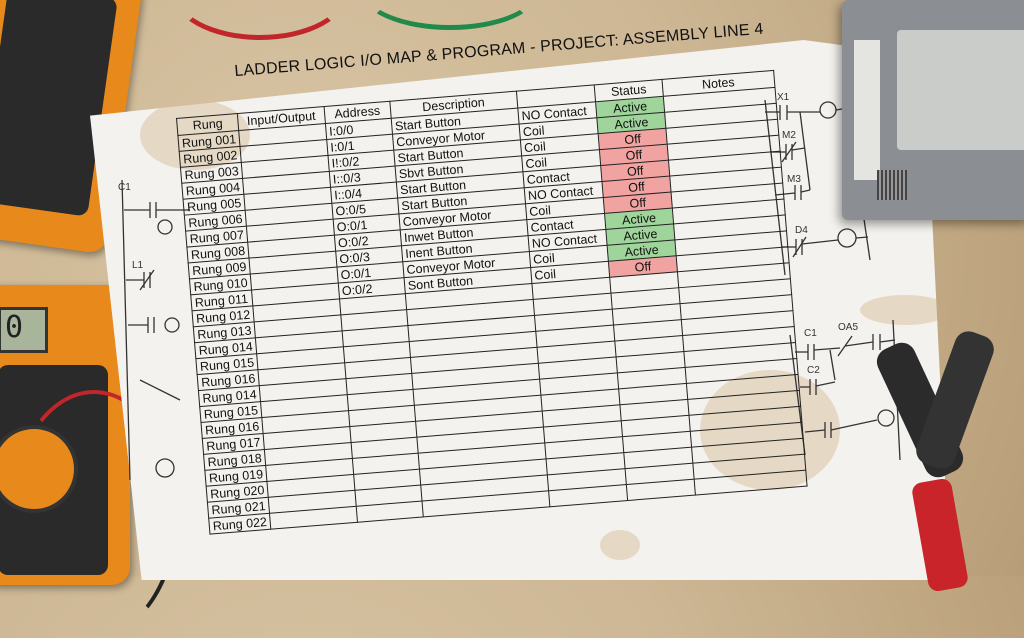 The height and width of the screenshot is (638, 1024). What do you see at coordinates (450, 15) in the screenshot?
I see `green-wire` at bounding box center [450, 15].